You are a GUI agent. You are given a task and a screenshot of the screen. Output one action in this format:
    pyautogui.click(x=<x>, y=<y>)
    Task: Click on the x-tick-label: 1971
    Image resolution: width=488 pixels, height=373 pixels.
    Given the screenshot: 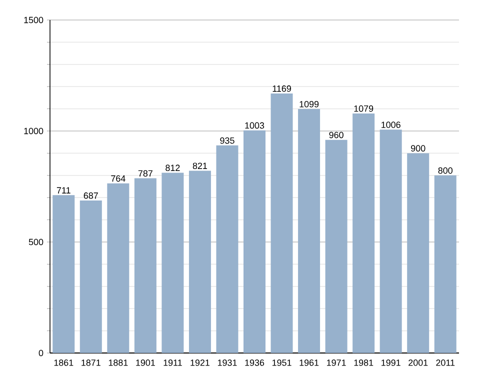 What is the action you would take?
    pyautogui.click(x=336, y=363)
    